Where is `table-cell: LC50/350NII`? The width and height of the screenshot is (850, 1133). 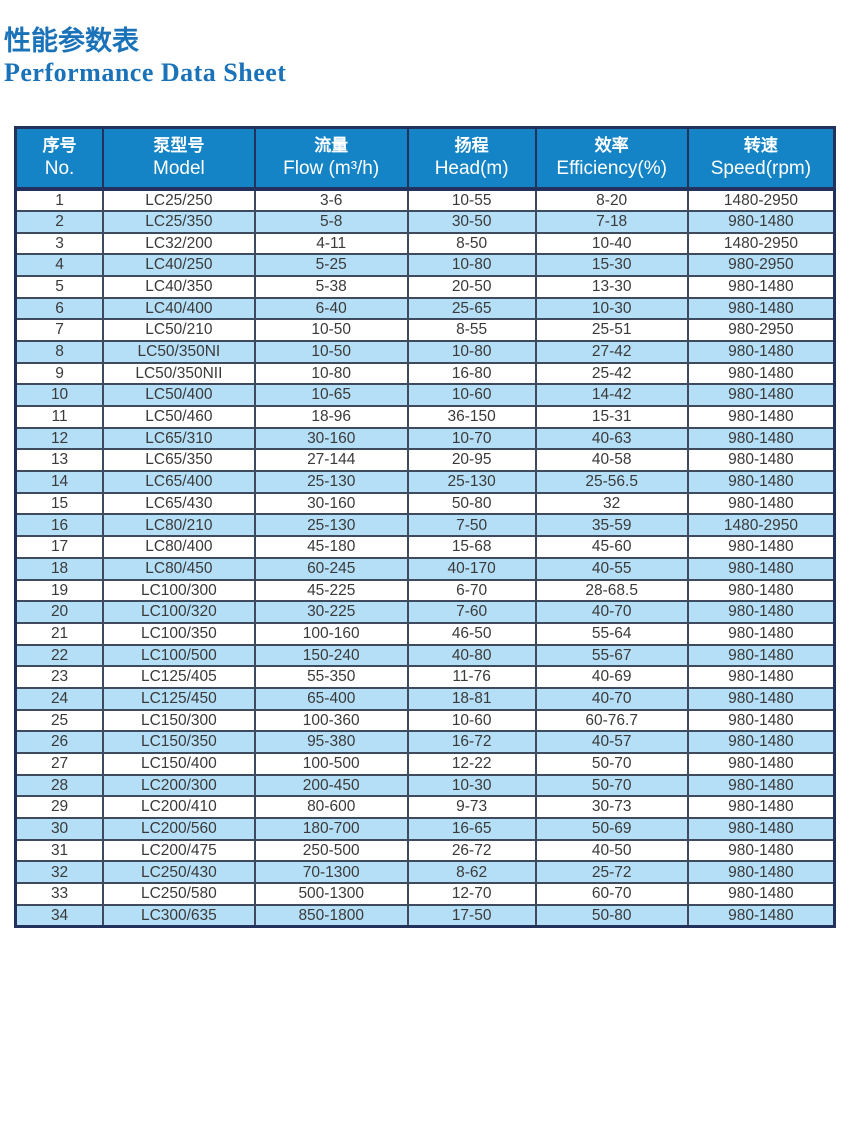
table-cell: LC50/350NII is located at coordinates (179, 373).